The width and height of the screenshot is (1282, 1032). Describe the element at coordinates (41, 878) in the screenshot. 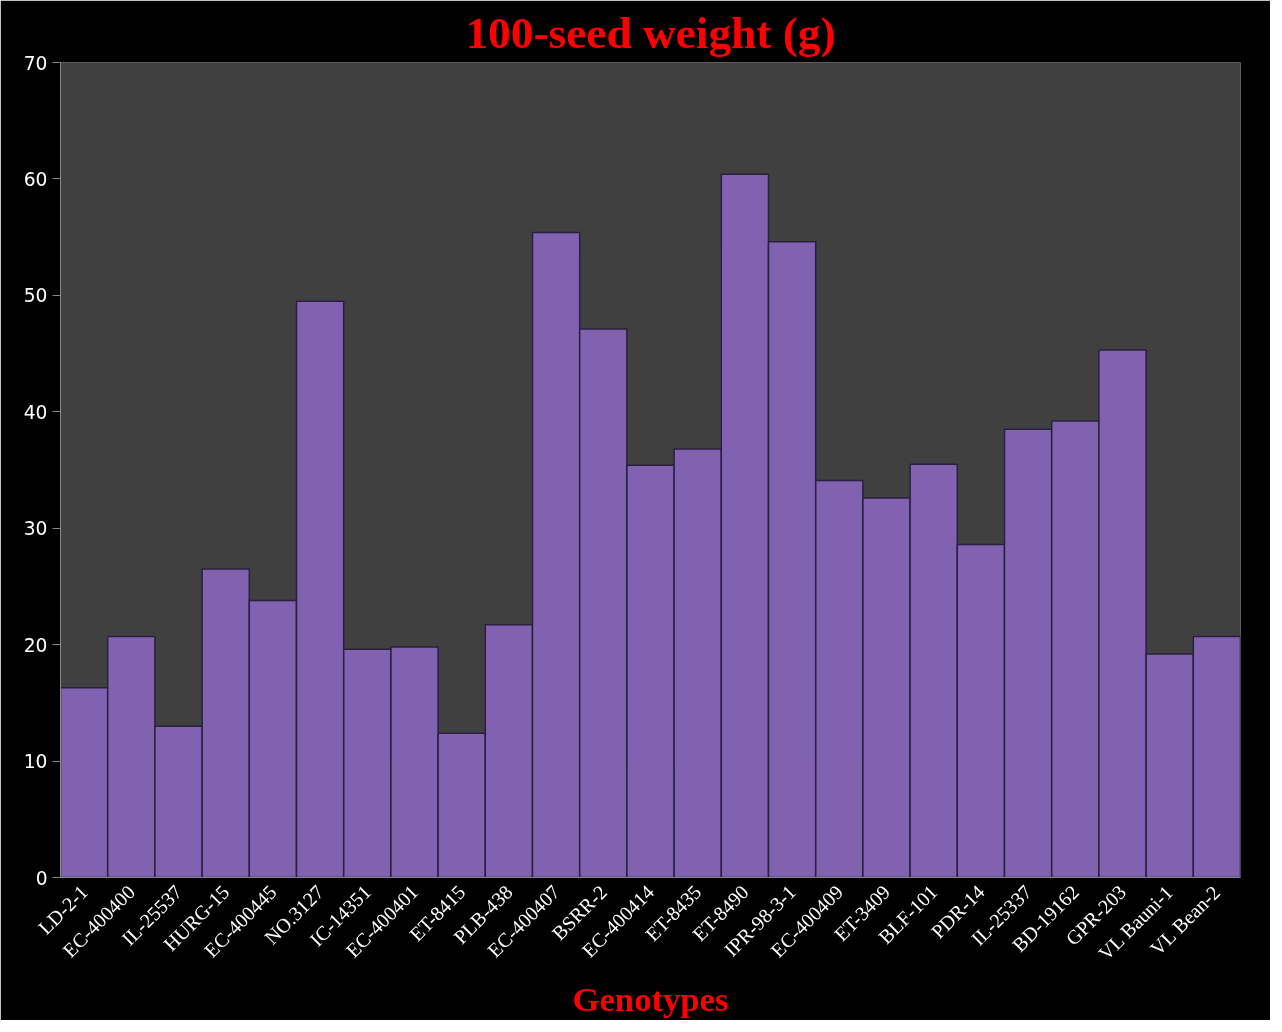

I see `y-tick-label: 0` at that location.